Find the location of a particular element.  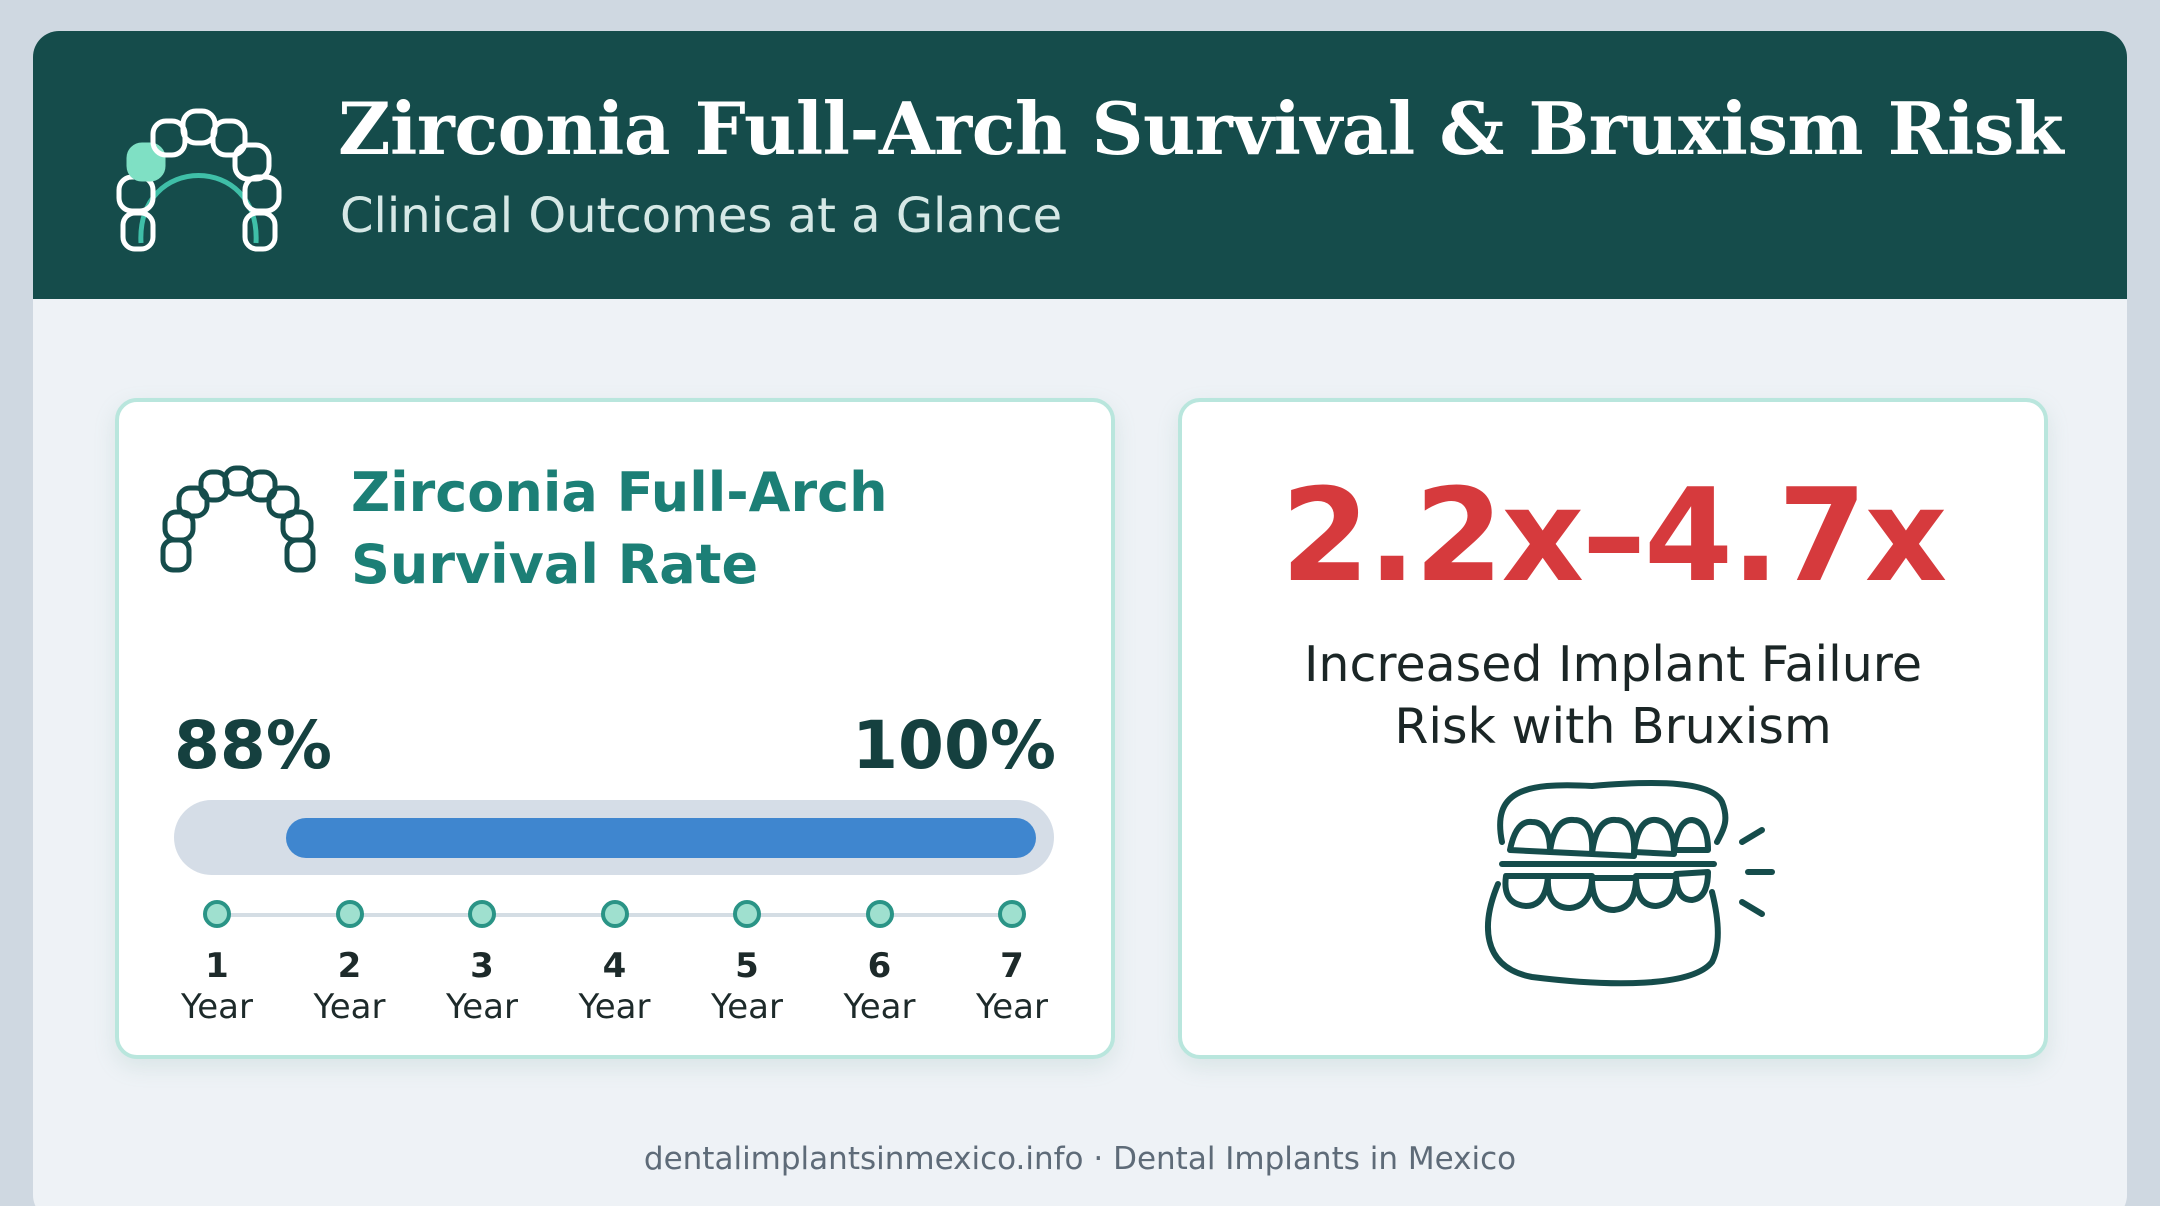

timeline-item: 4 Year is located at coordinates (615, 964).